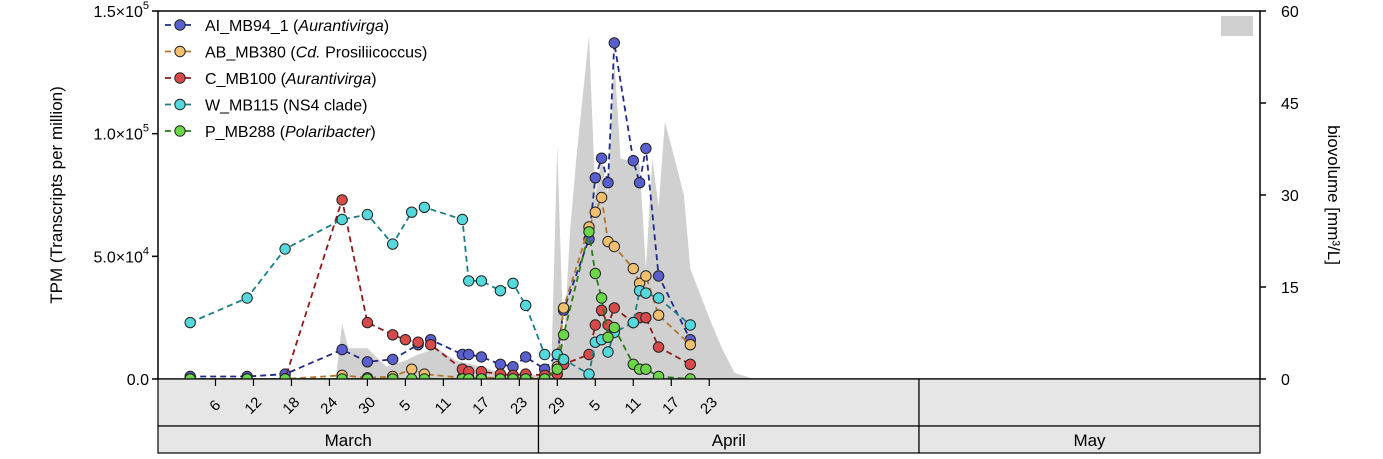  What do you see at coordinates (1290, 196) in the screenshot?
I see `y2-tick-label: 30` at bounding box center [1290, 196].